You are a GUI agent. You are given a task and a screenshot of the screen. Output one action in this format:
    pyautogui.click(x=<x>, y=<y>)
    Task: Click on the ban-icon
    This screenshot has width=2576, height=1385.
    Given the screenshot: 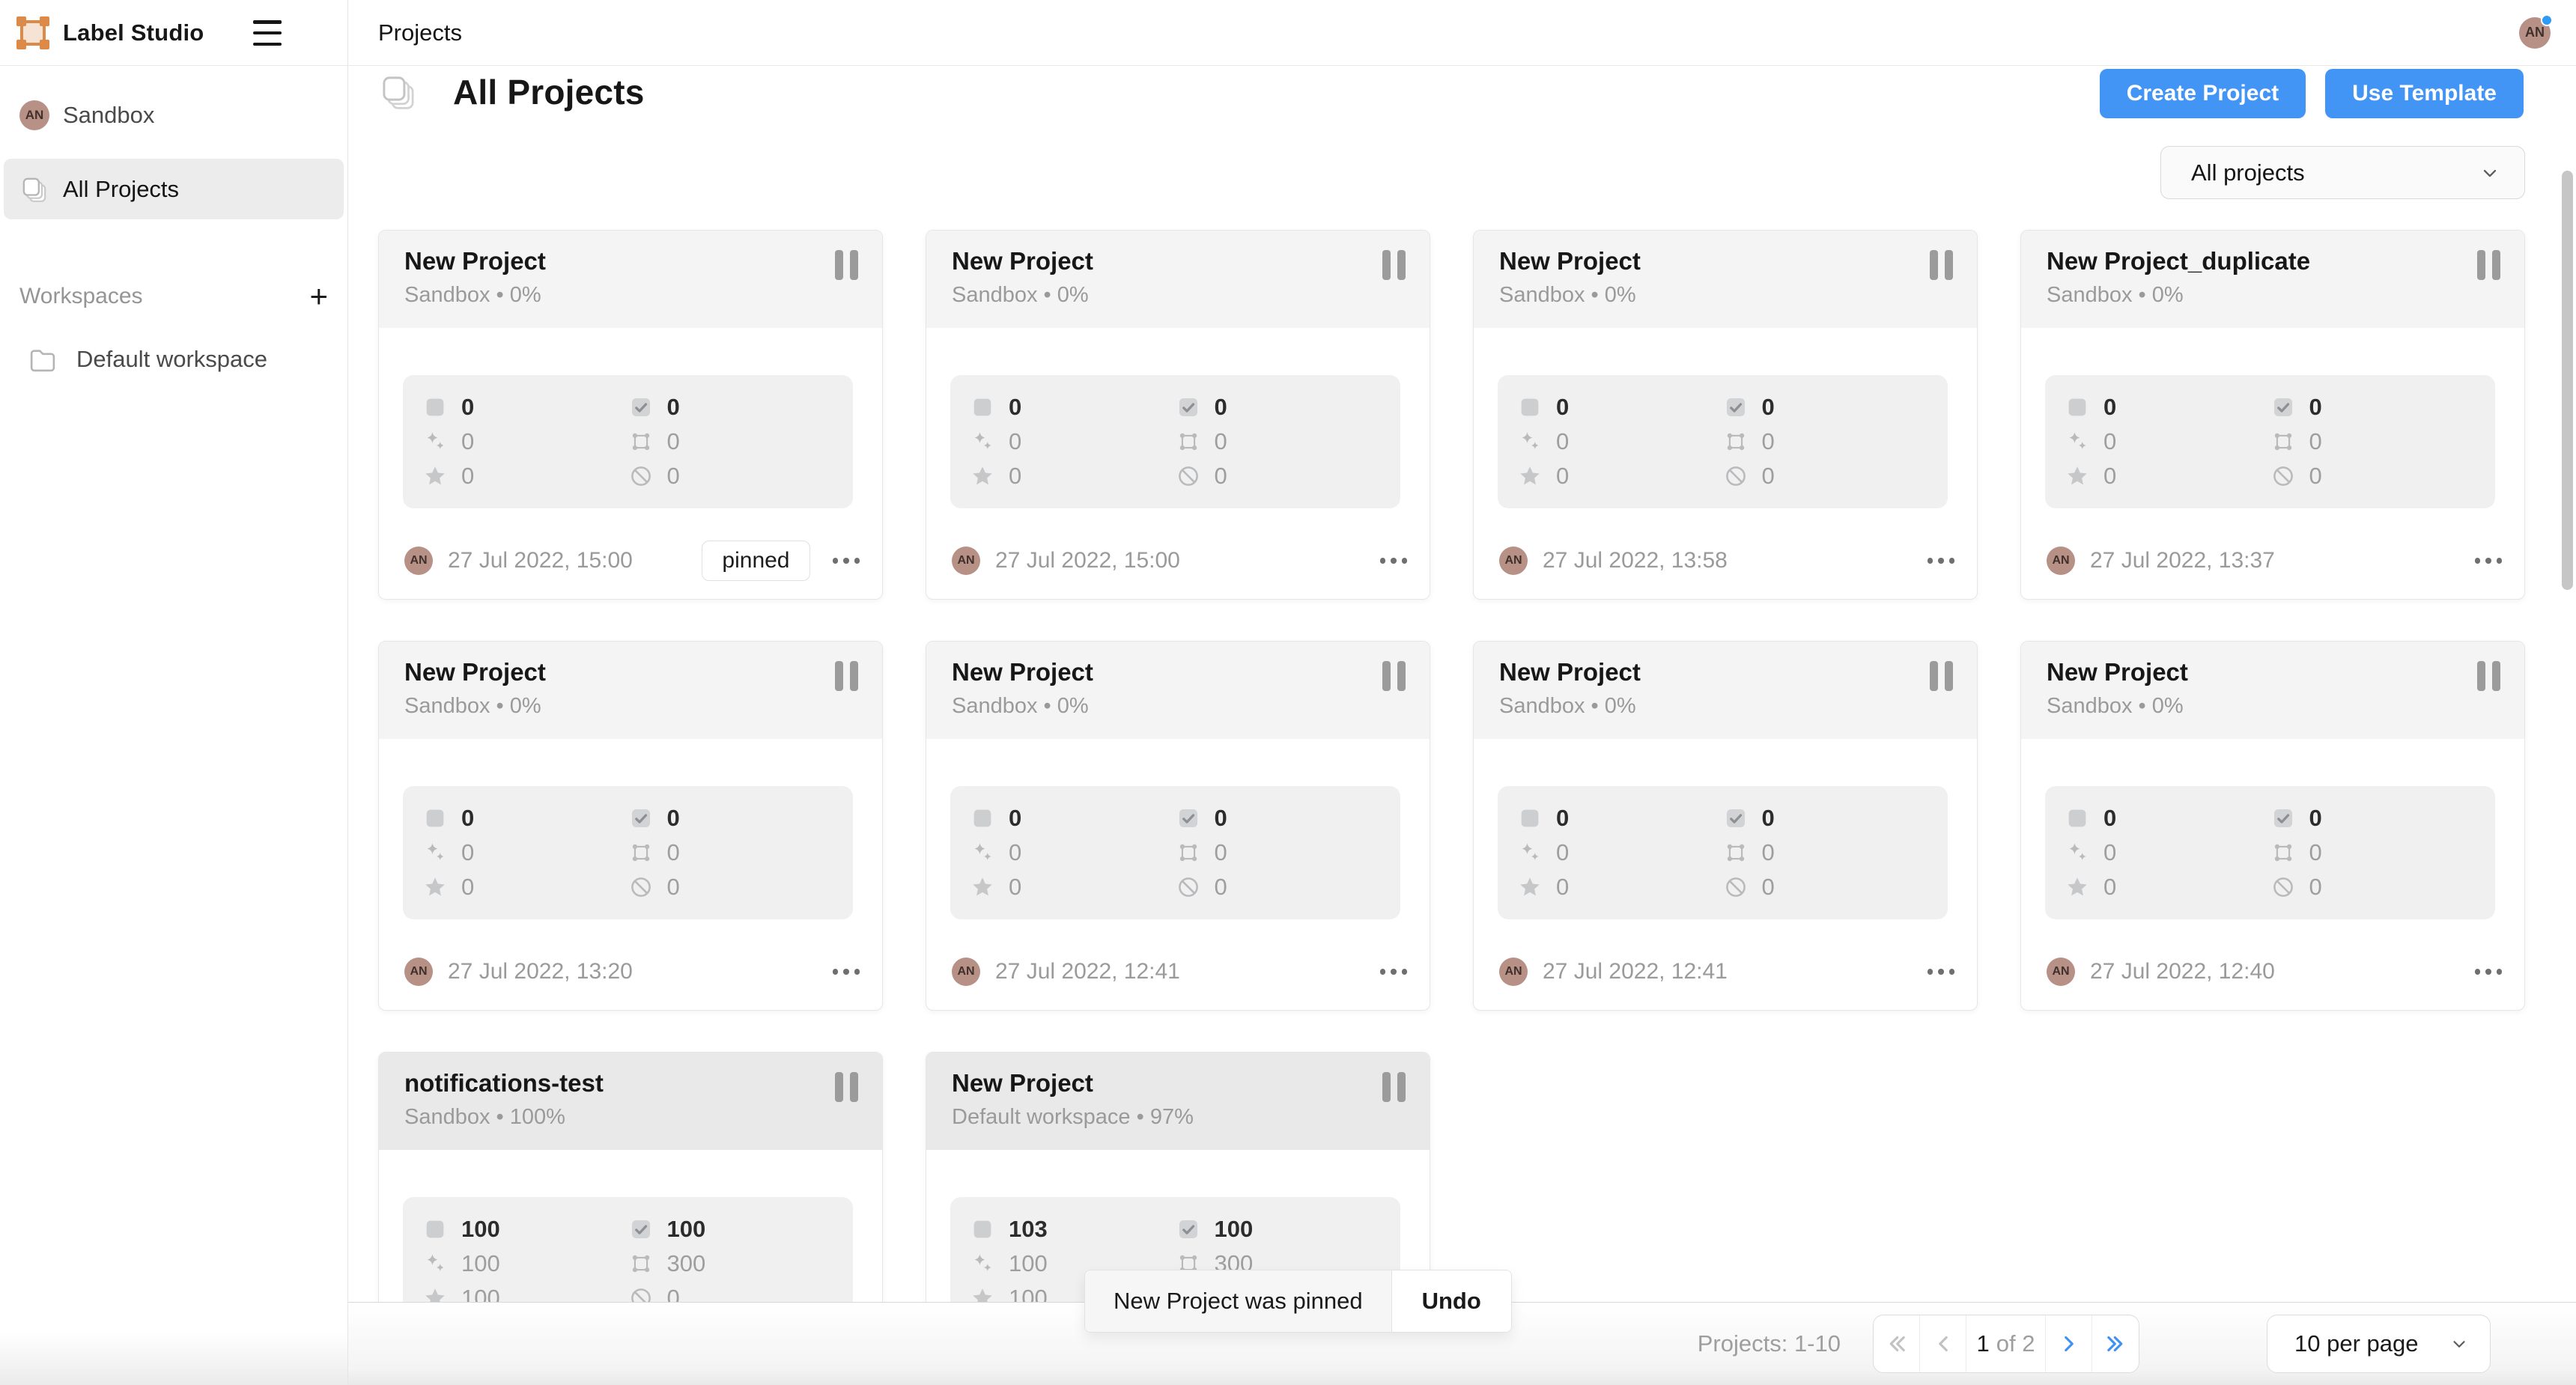 What is the action you would take?
    pyautogui.click(x=1735, y=476)
    